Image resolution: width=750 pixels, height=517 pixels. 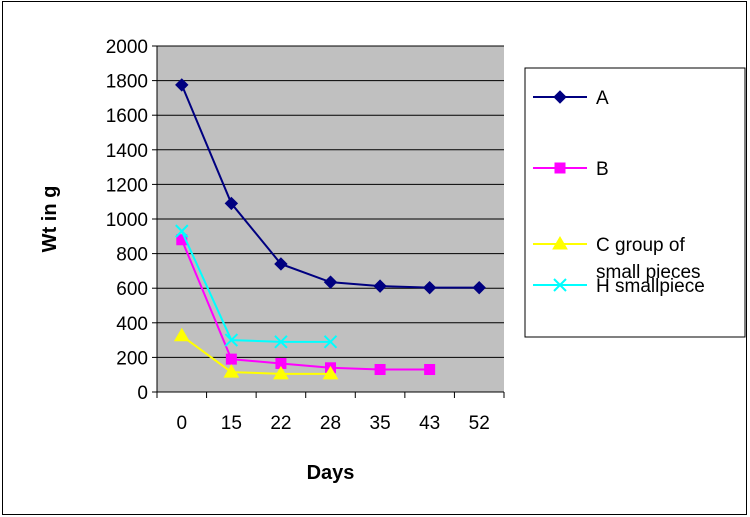 I want to click on legend-item: H smallpiece, so click(x=619, y=286).